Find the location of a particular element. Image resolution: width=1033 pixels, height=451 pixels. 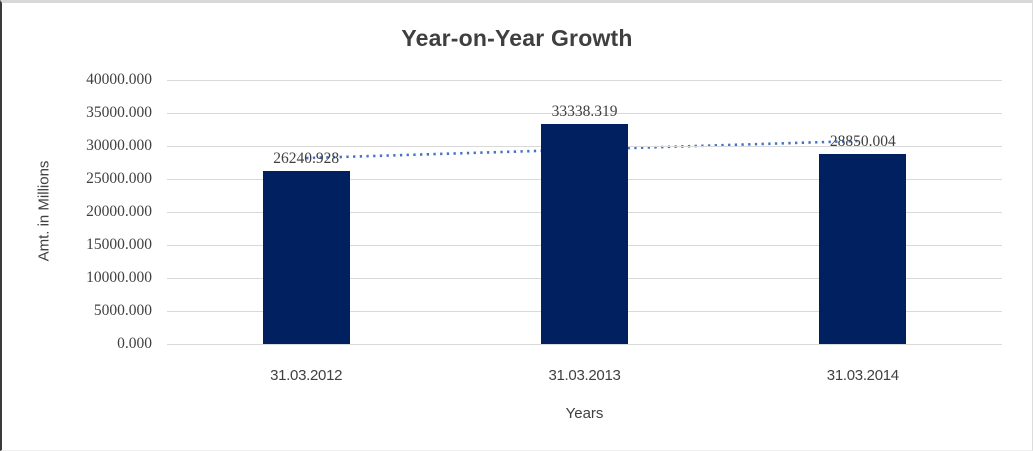

x-tick-label: 31.03.2013 is located at coordinates (584, 375).